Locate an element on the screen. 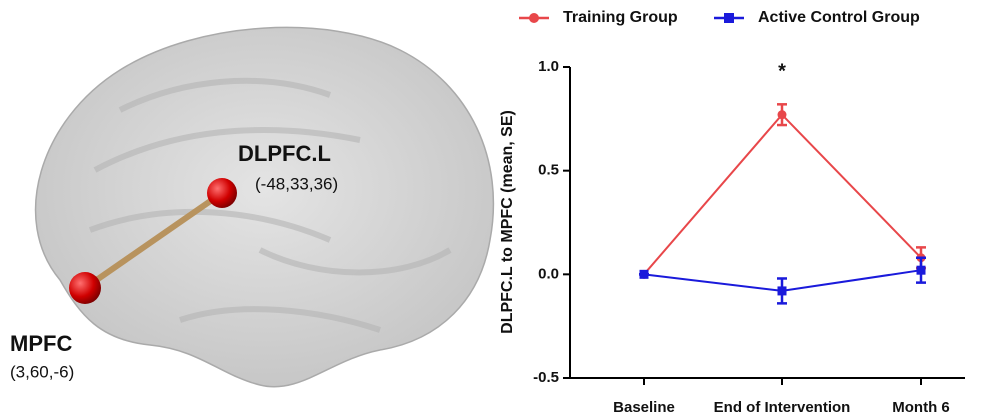  x-tick-label: End of Intervention is located at coordinates (782, 407).